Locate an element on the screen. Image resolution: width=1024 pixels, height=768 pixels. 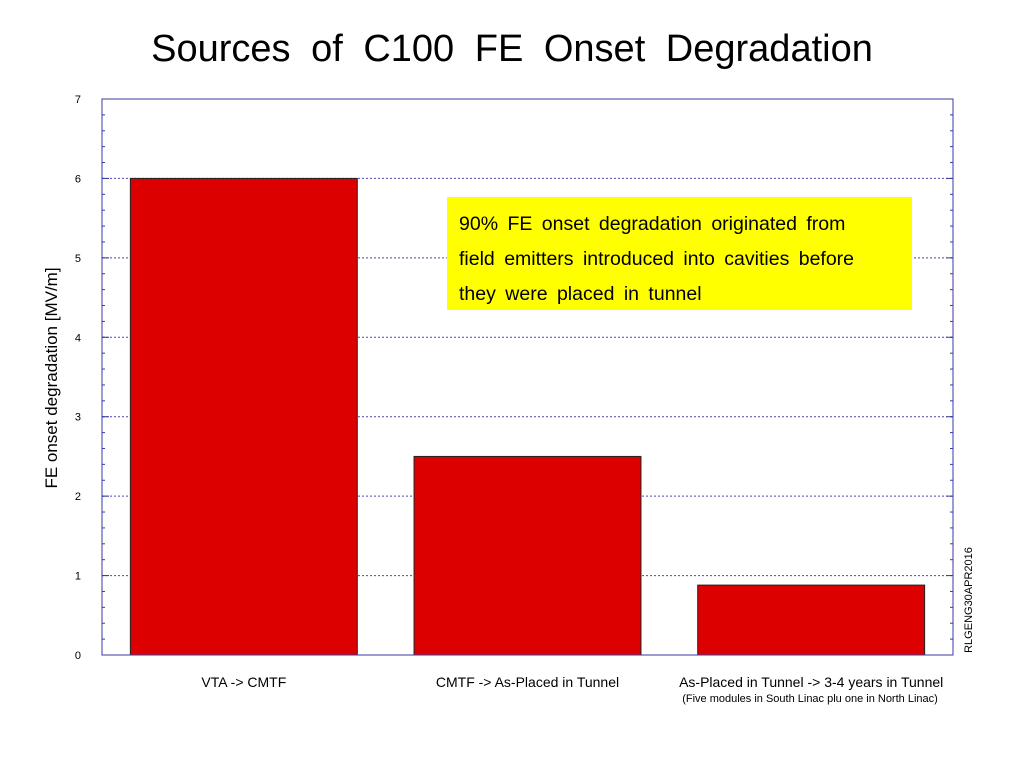
x-tick-label: VTA -> CMTF is located at coordinates (243, 682).